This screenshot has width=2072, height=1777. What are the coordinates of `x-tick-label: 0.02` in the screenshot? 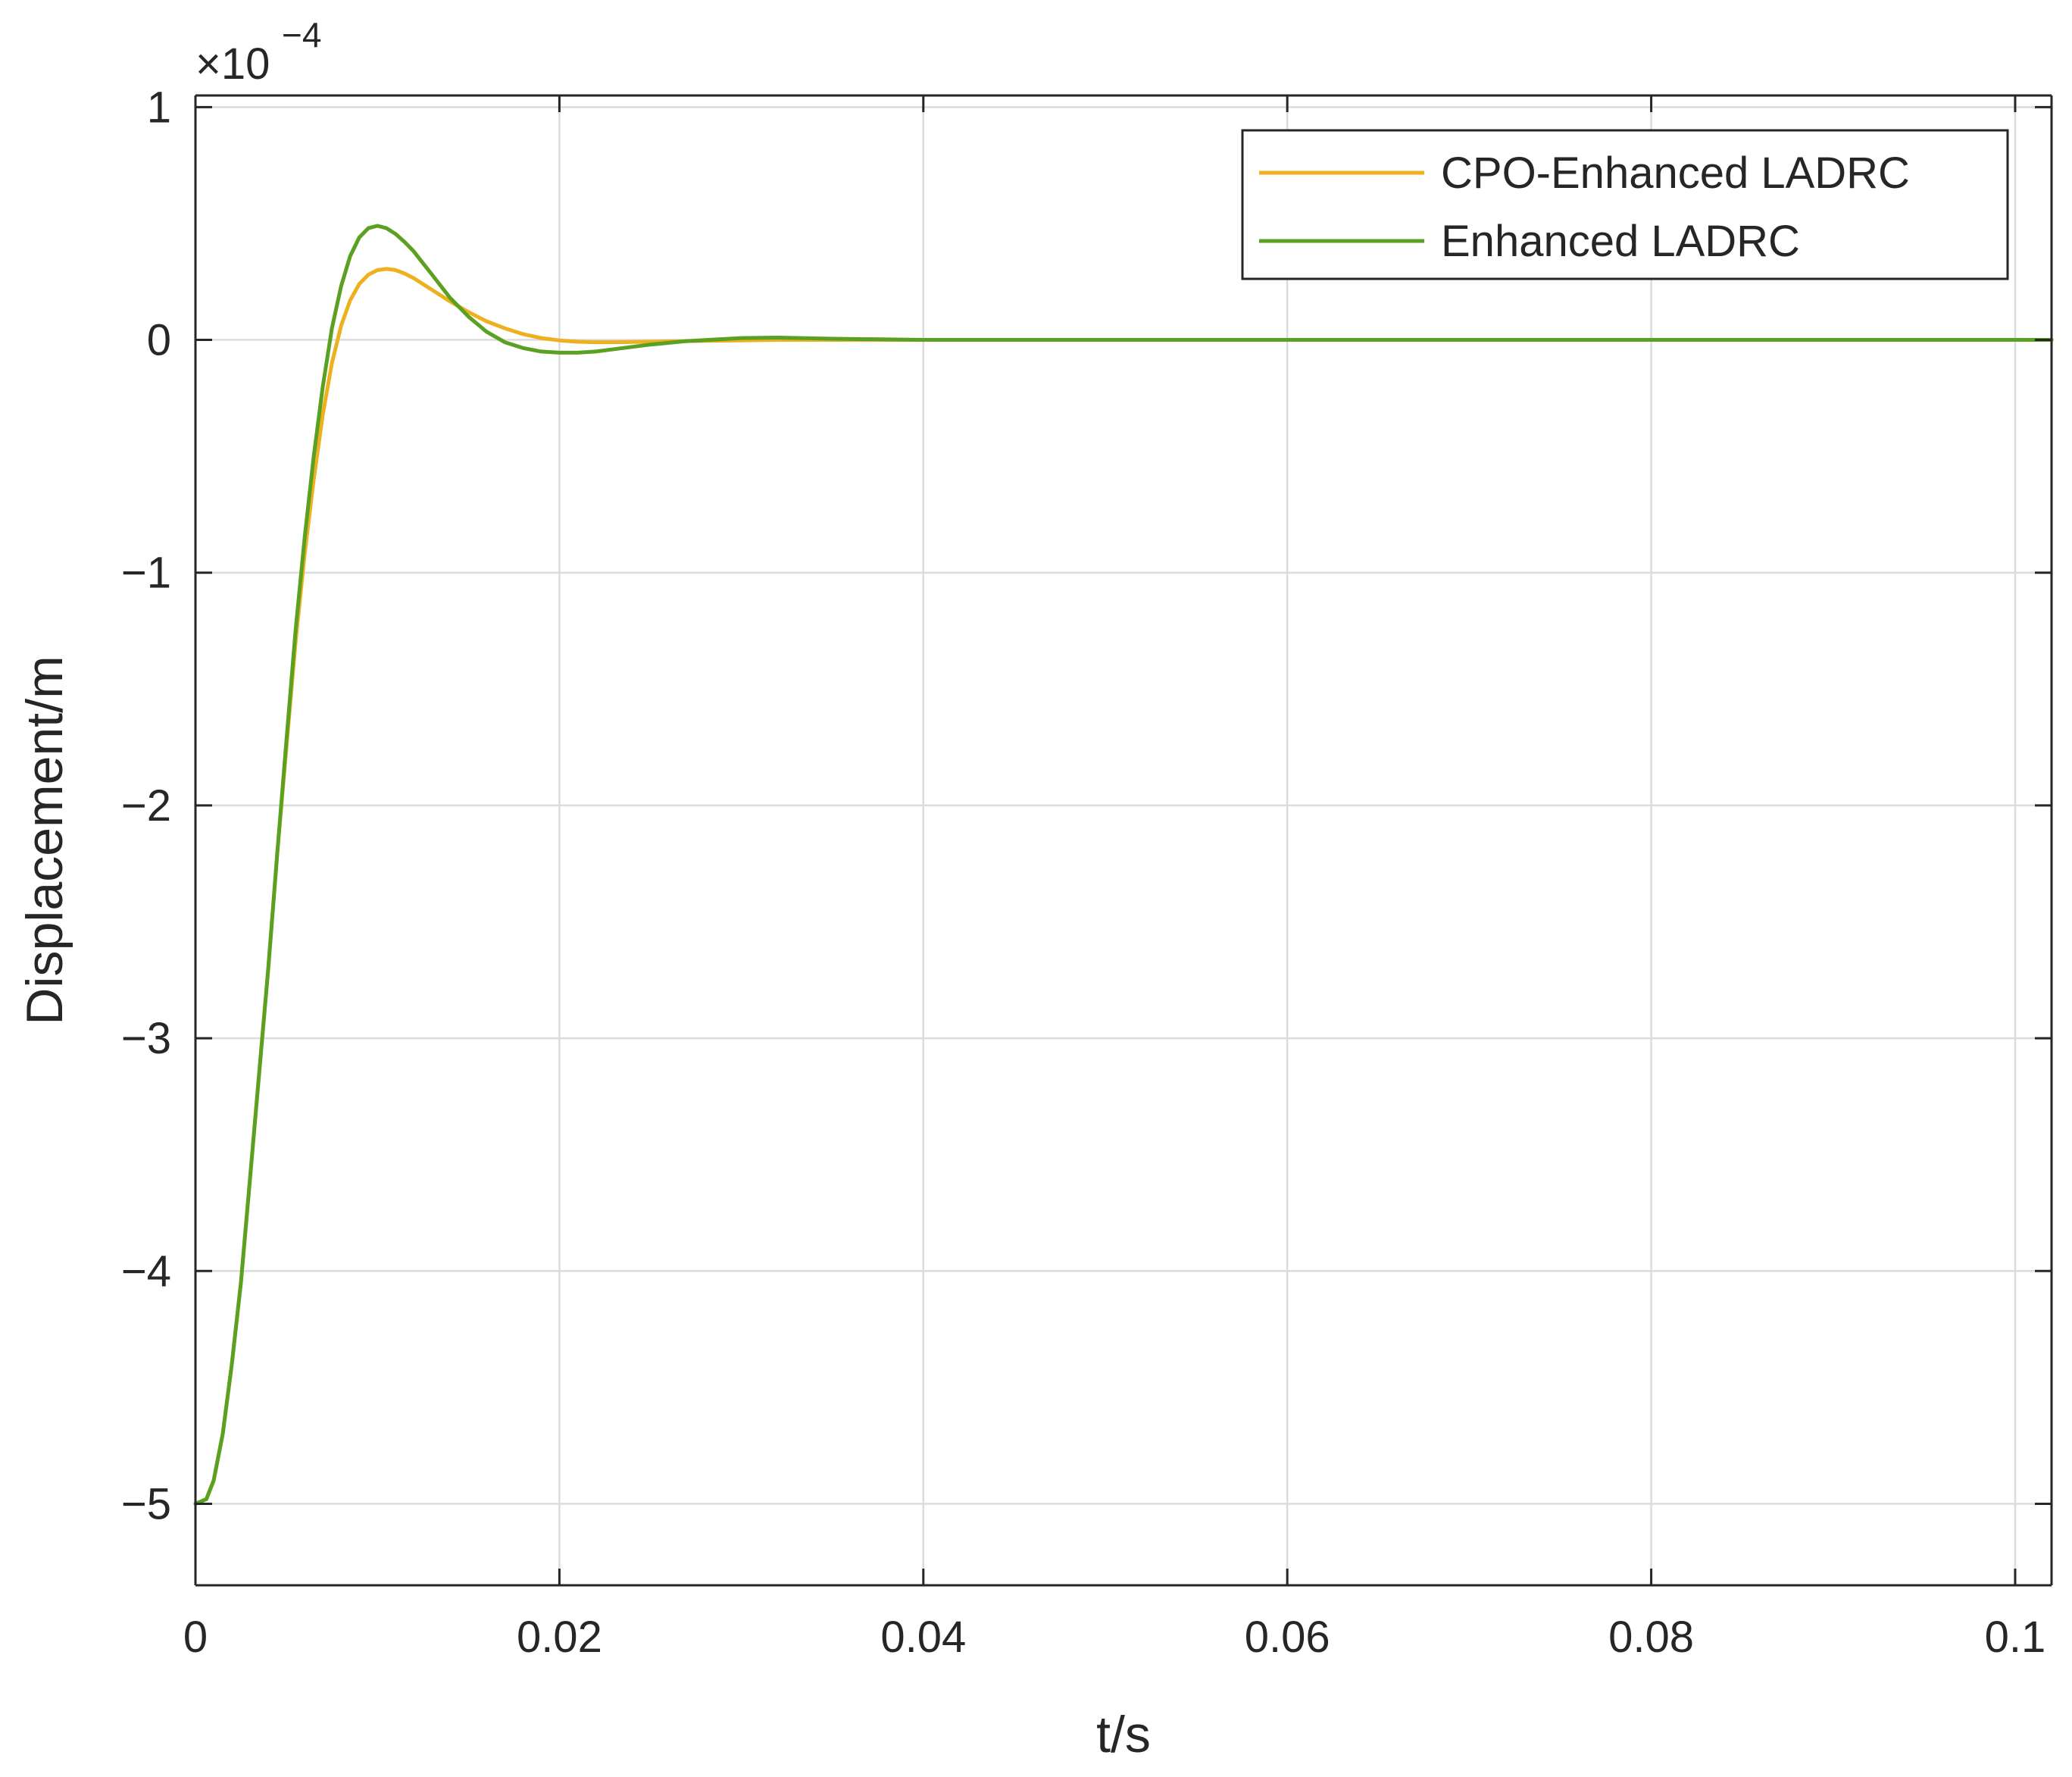 It's located at (559, 1637).